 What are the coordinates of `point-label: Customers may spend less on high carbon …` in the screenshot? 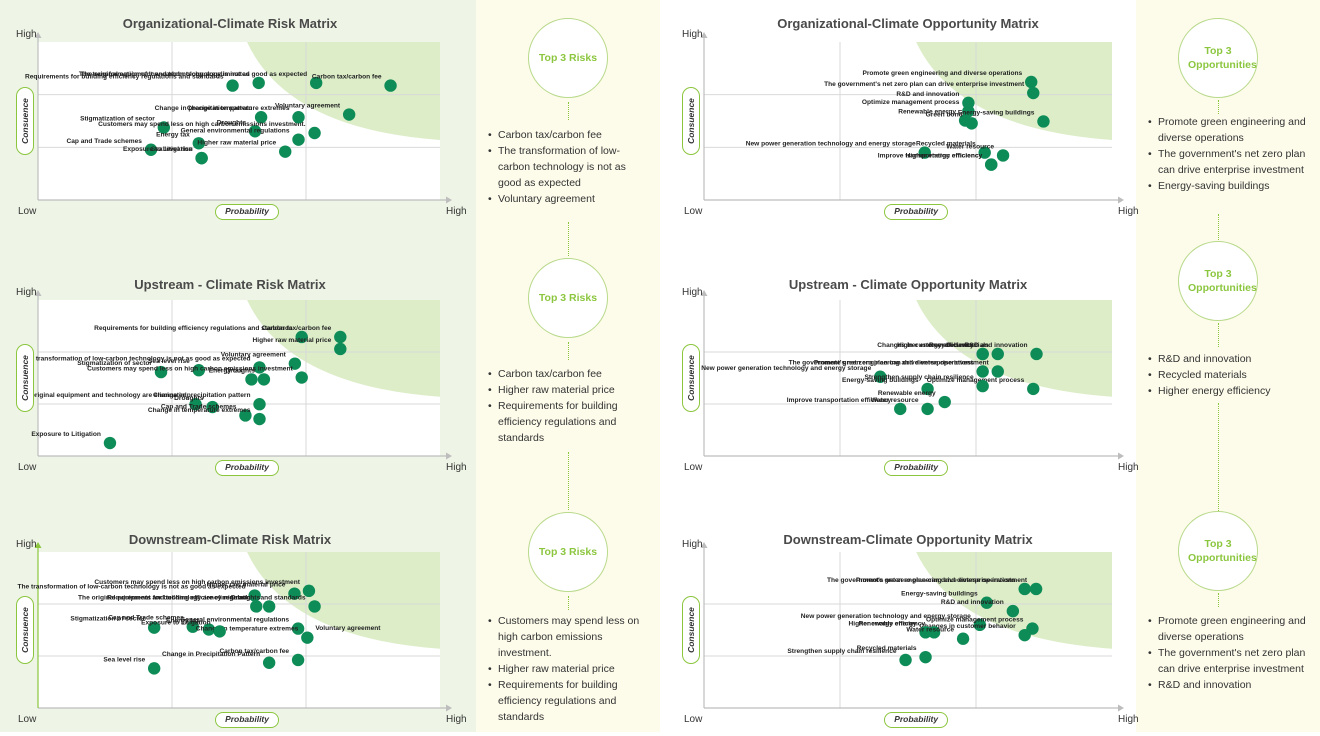 It's located at (190, 369).